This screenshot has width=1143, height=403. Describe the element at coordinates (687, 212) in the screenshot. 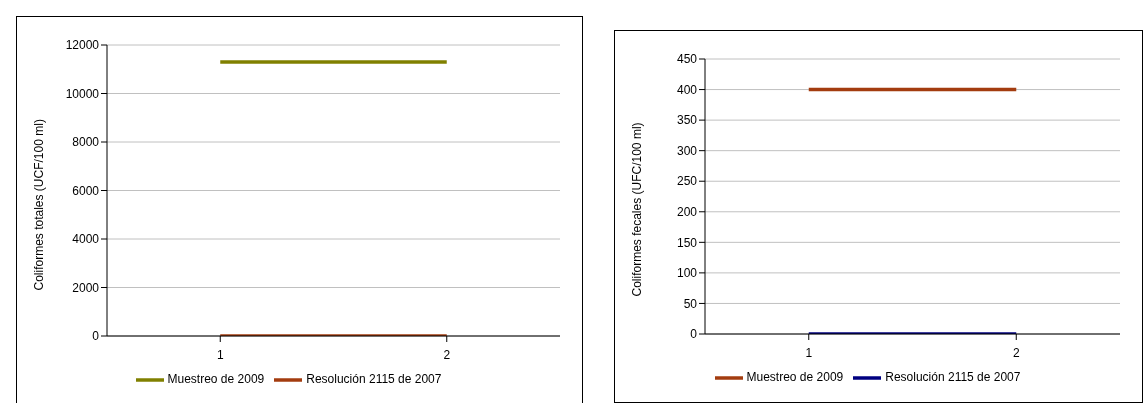

I see `y-tick-label: 200` at that location.